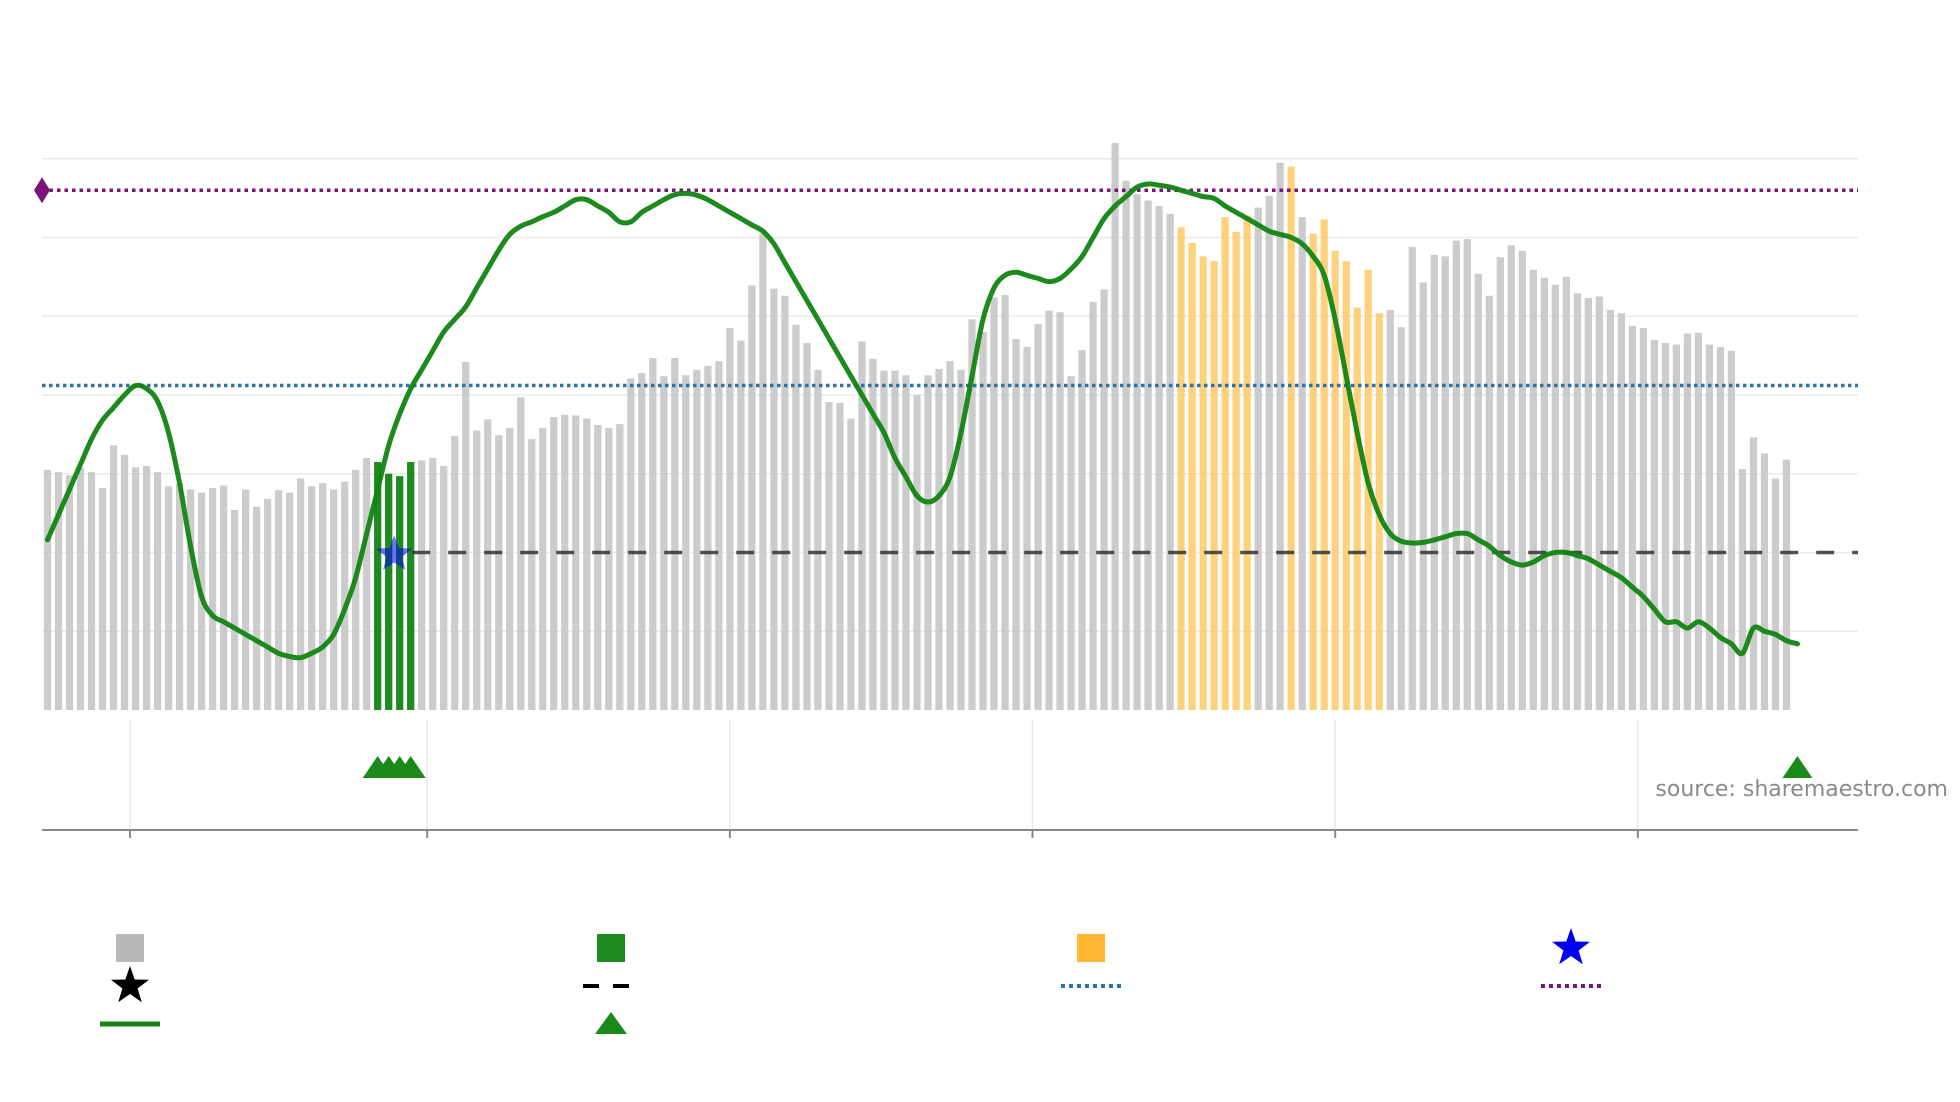  Describe the element at coordinates (1091, 948) in the screenshot. I see `dtl-swatch` at that location.